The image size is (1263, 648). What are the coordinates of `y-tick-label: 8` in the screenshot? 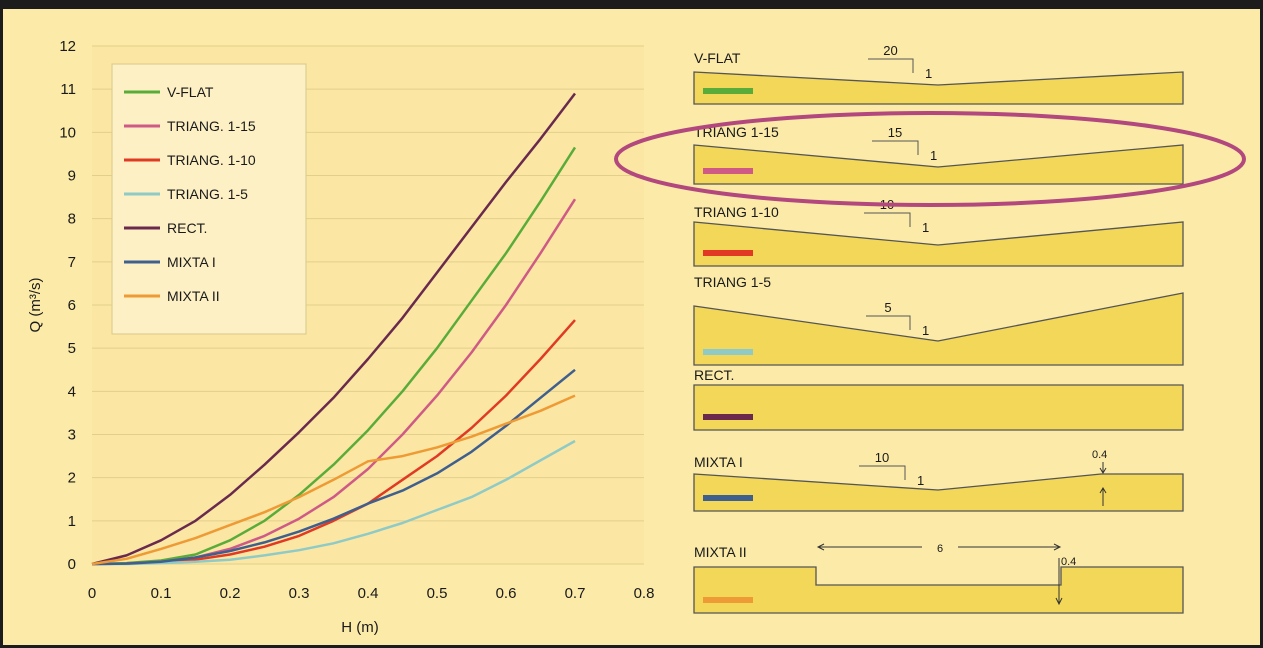 It's located at (72, 219).